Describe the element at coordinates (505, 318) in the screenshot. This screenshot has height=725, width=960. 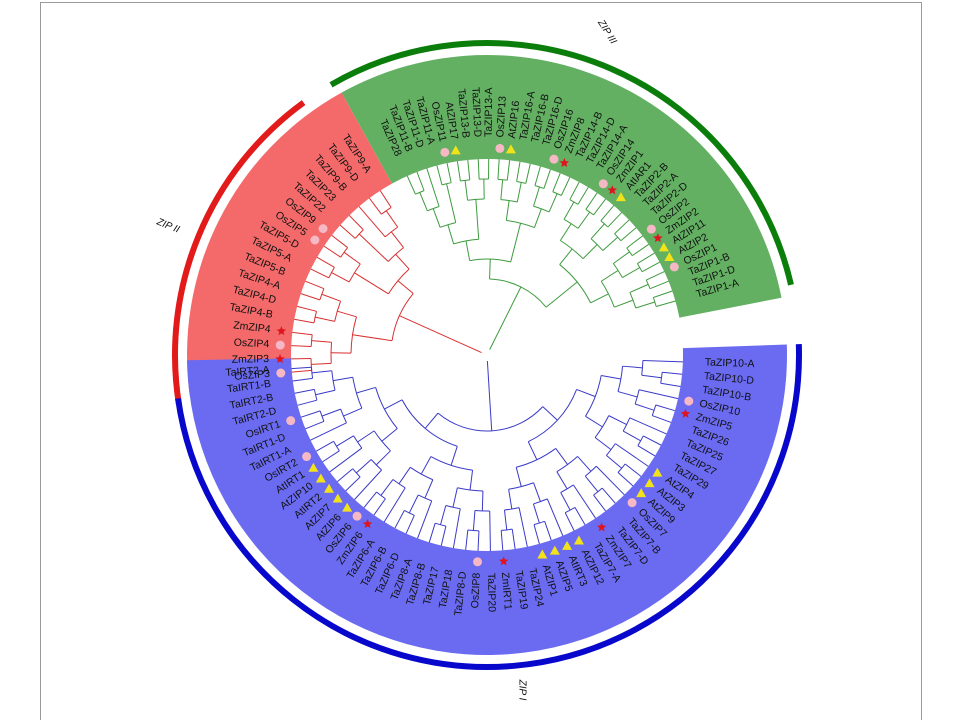
I see `root-branch` at that location.